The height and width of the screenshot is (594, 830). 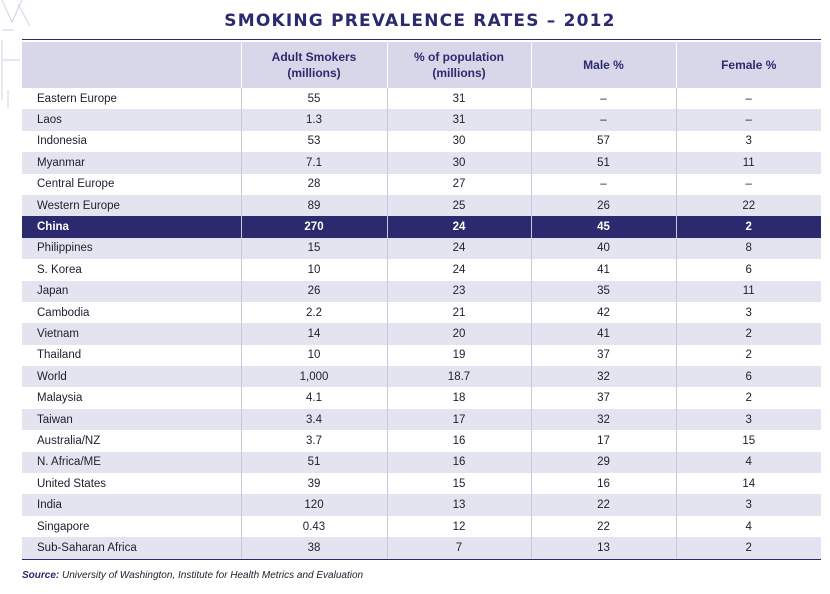 What do you see at coordinates (313, 505) in the screenshot?
I see `cell-adult-smokers: 120` at bounding box center [313, 505].